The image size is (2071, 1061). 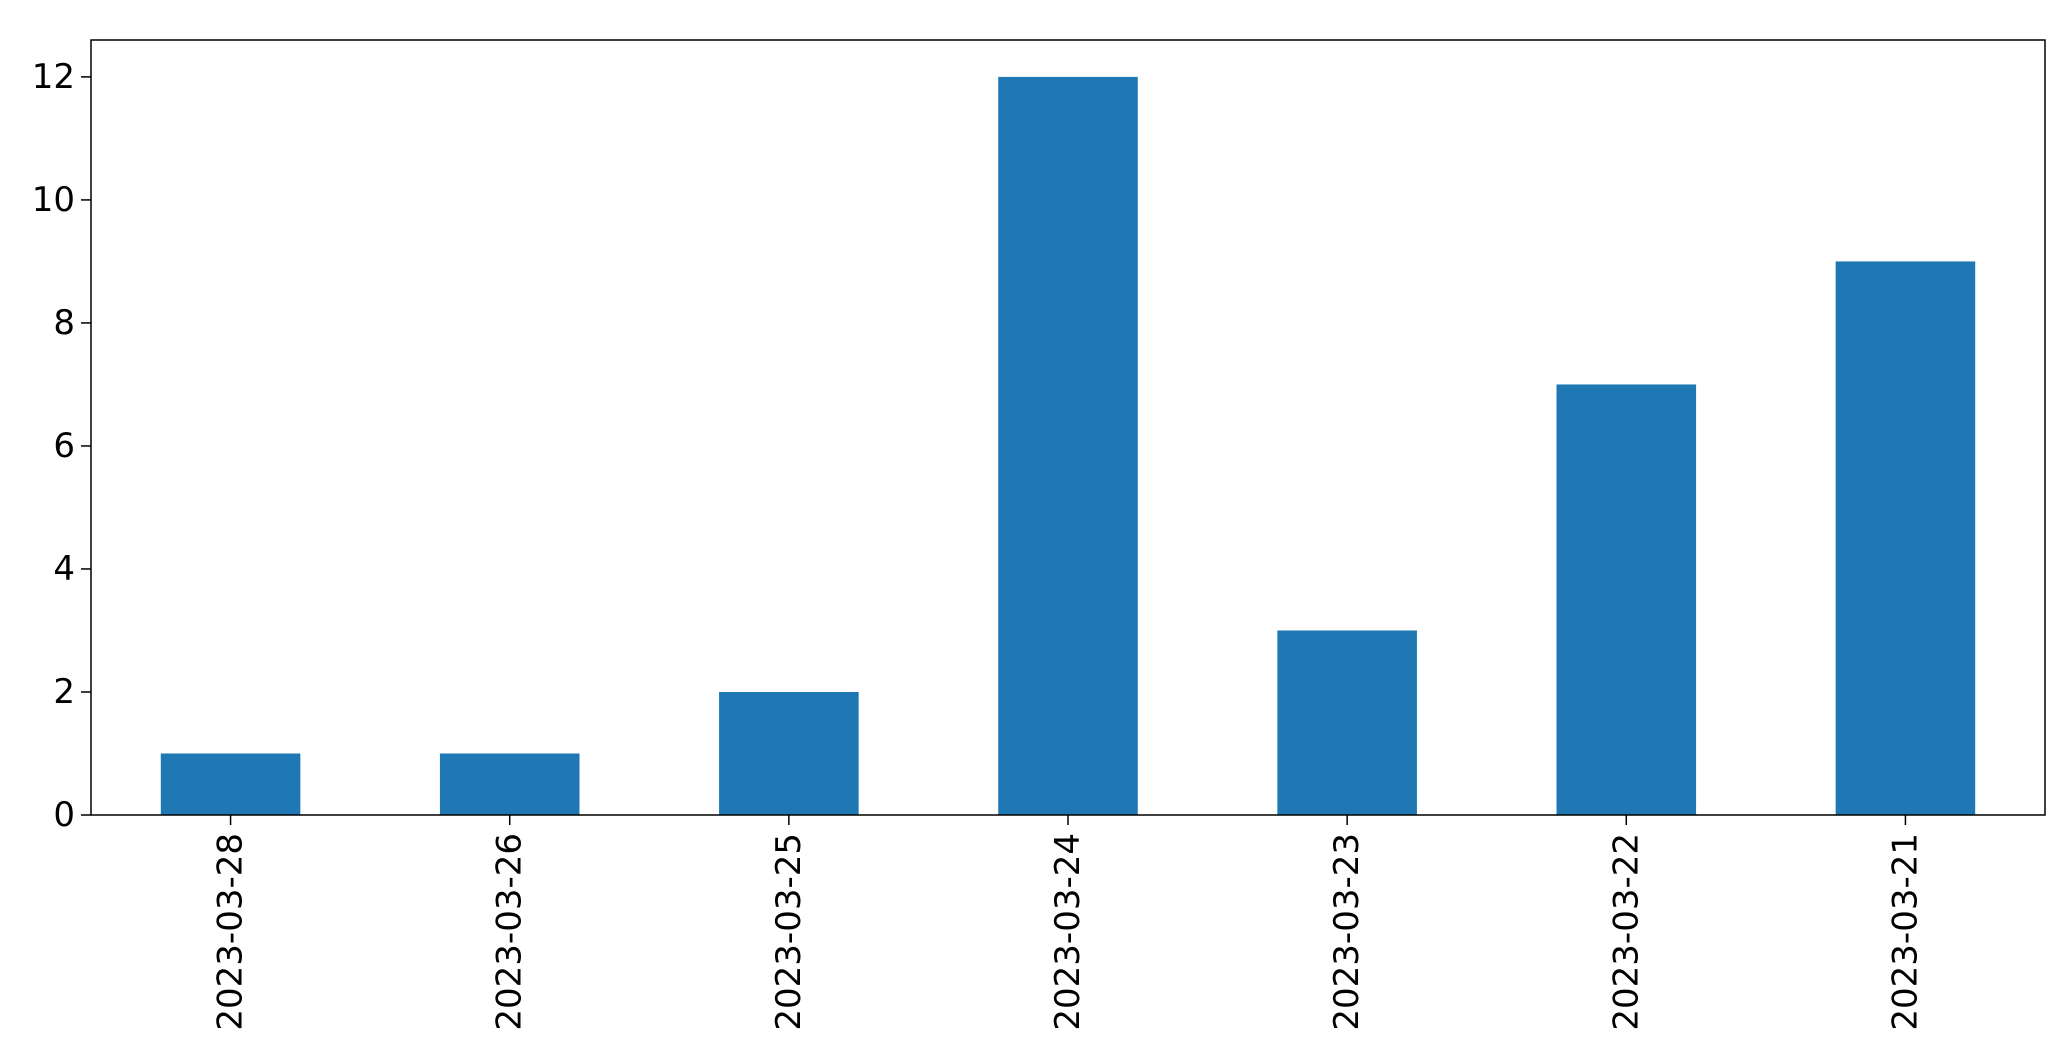 What do you see at coordinates (64, 569) in the screenshot?
I see `y-tick-label: 4` at bounding box center [64, 569].